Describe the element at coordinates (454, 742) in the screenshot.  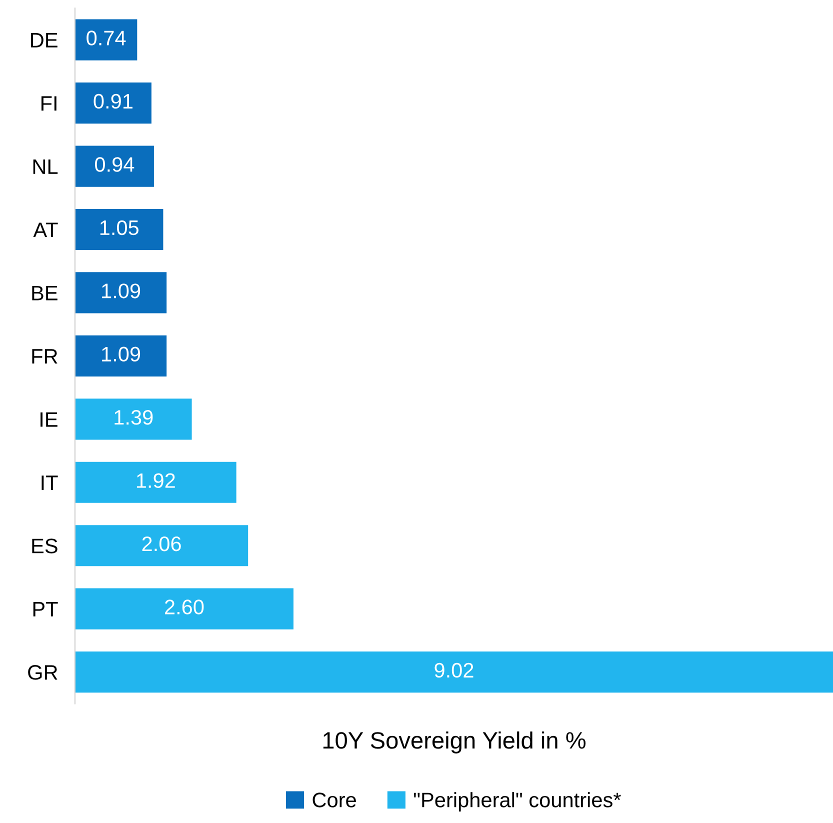
I see `x-axis-title: 10Y Sovereign Yield in %` at that location.